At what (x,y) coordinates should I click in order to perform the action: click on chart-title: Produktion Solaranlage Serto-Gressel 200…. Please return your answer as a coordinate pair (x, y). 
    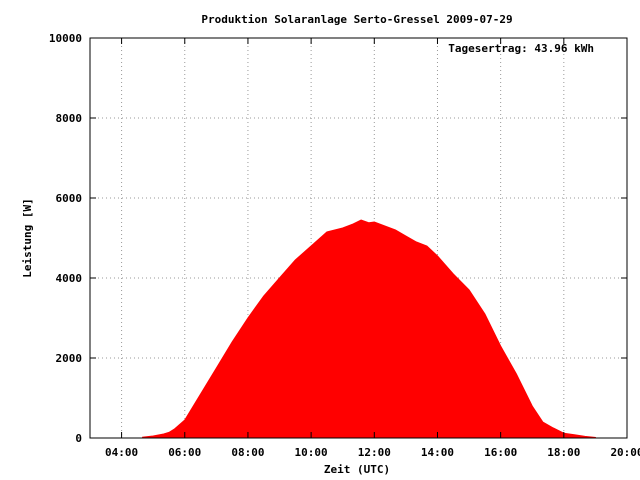
    Looking at the image, I should click on (356, 19).